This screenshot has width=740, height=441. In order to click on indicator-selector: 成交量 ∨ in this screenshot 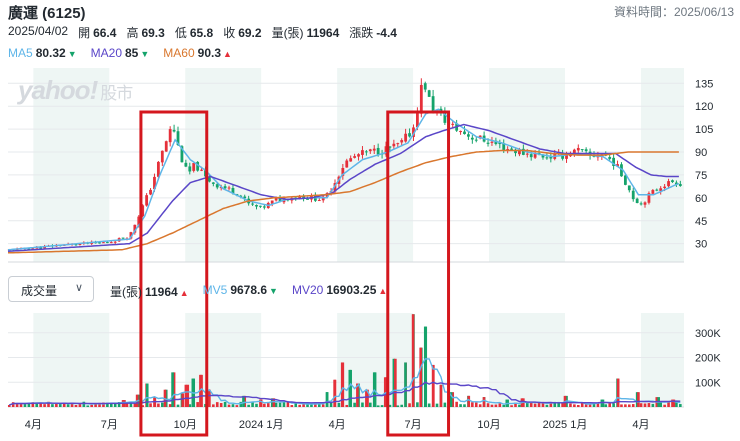, I will do `click(51, 289)`.